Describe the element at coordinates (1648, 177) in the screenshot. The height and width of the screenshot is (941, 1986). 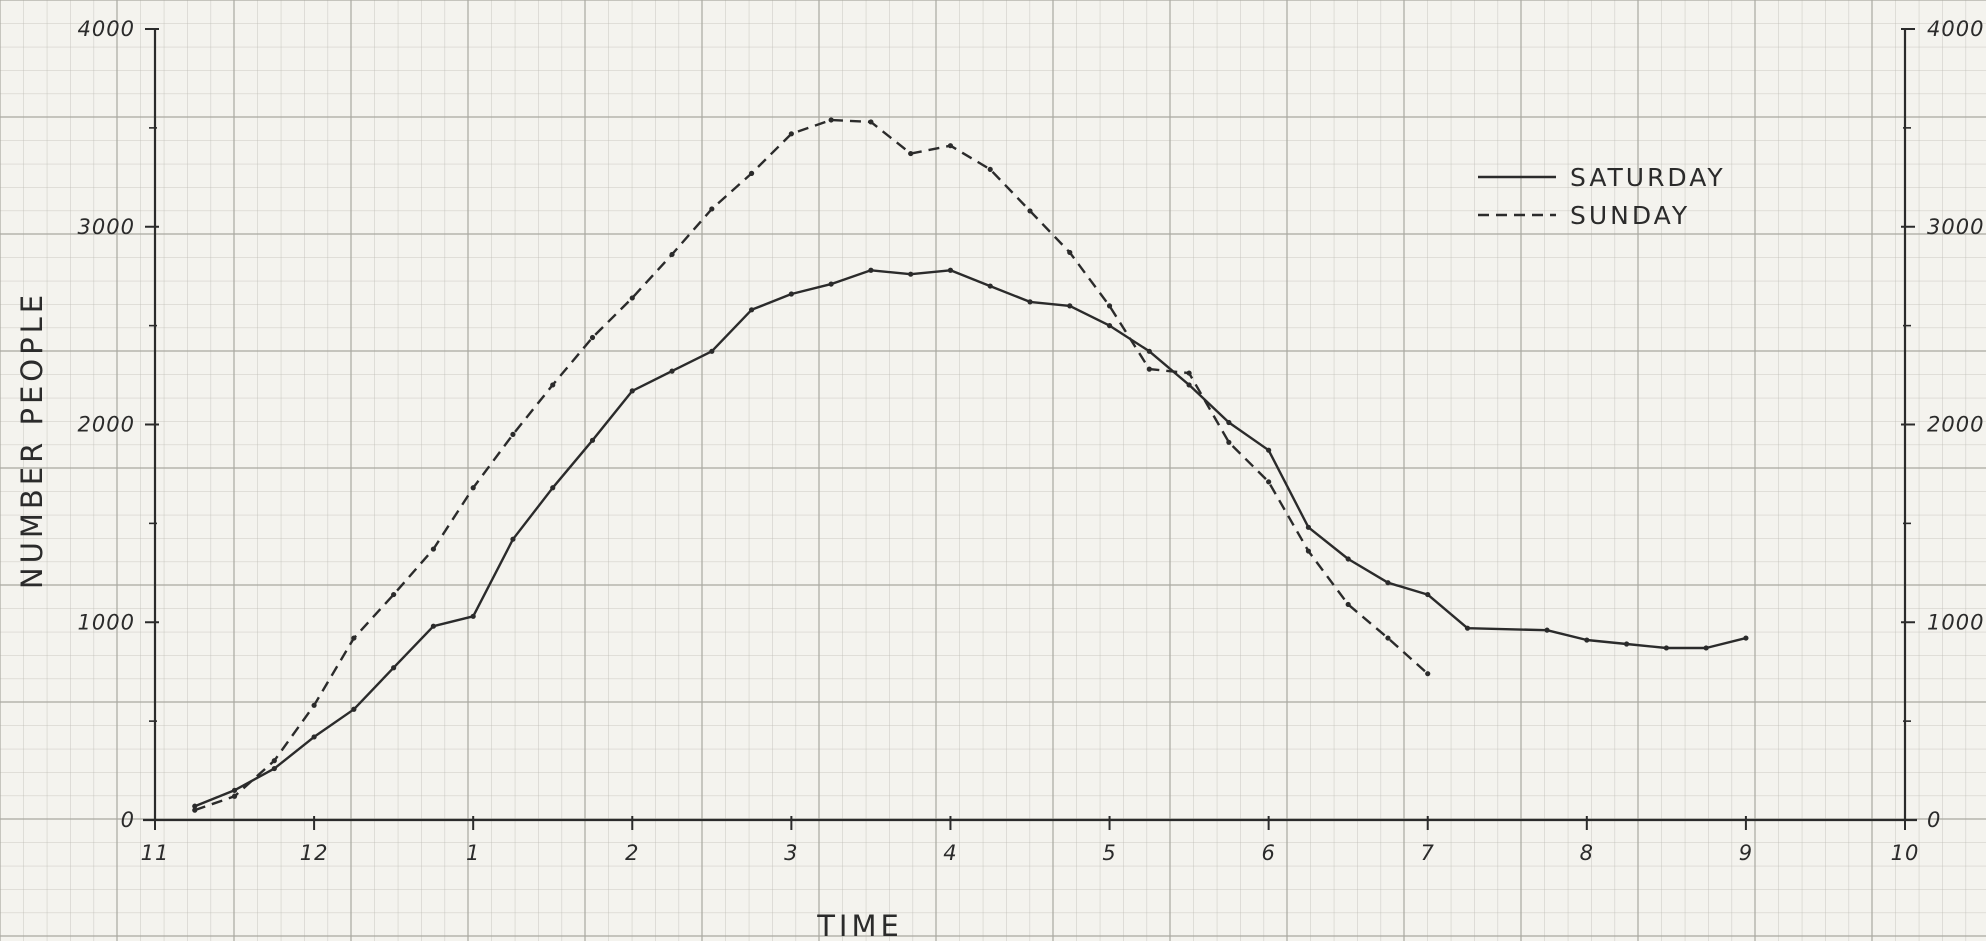
I see `legend-label-saturday: SATURDAY` at that location.